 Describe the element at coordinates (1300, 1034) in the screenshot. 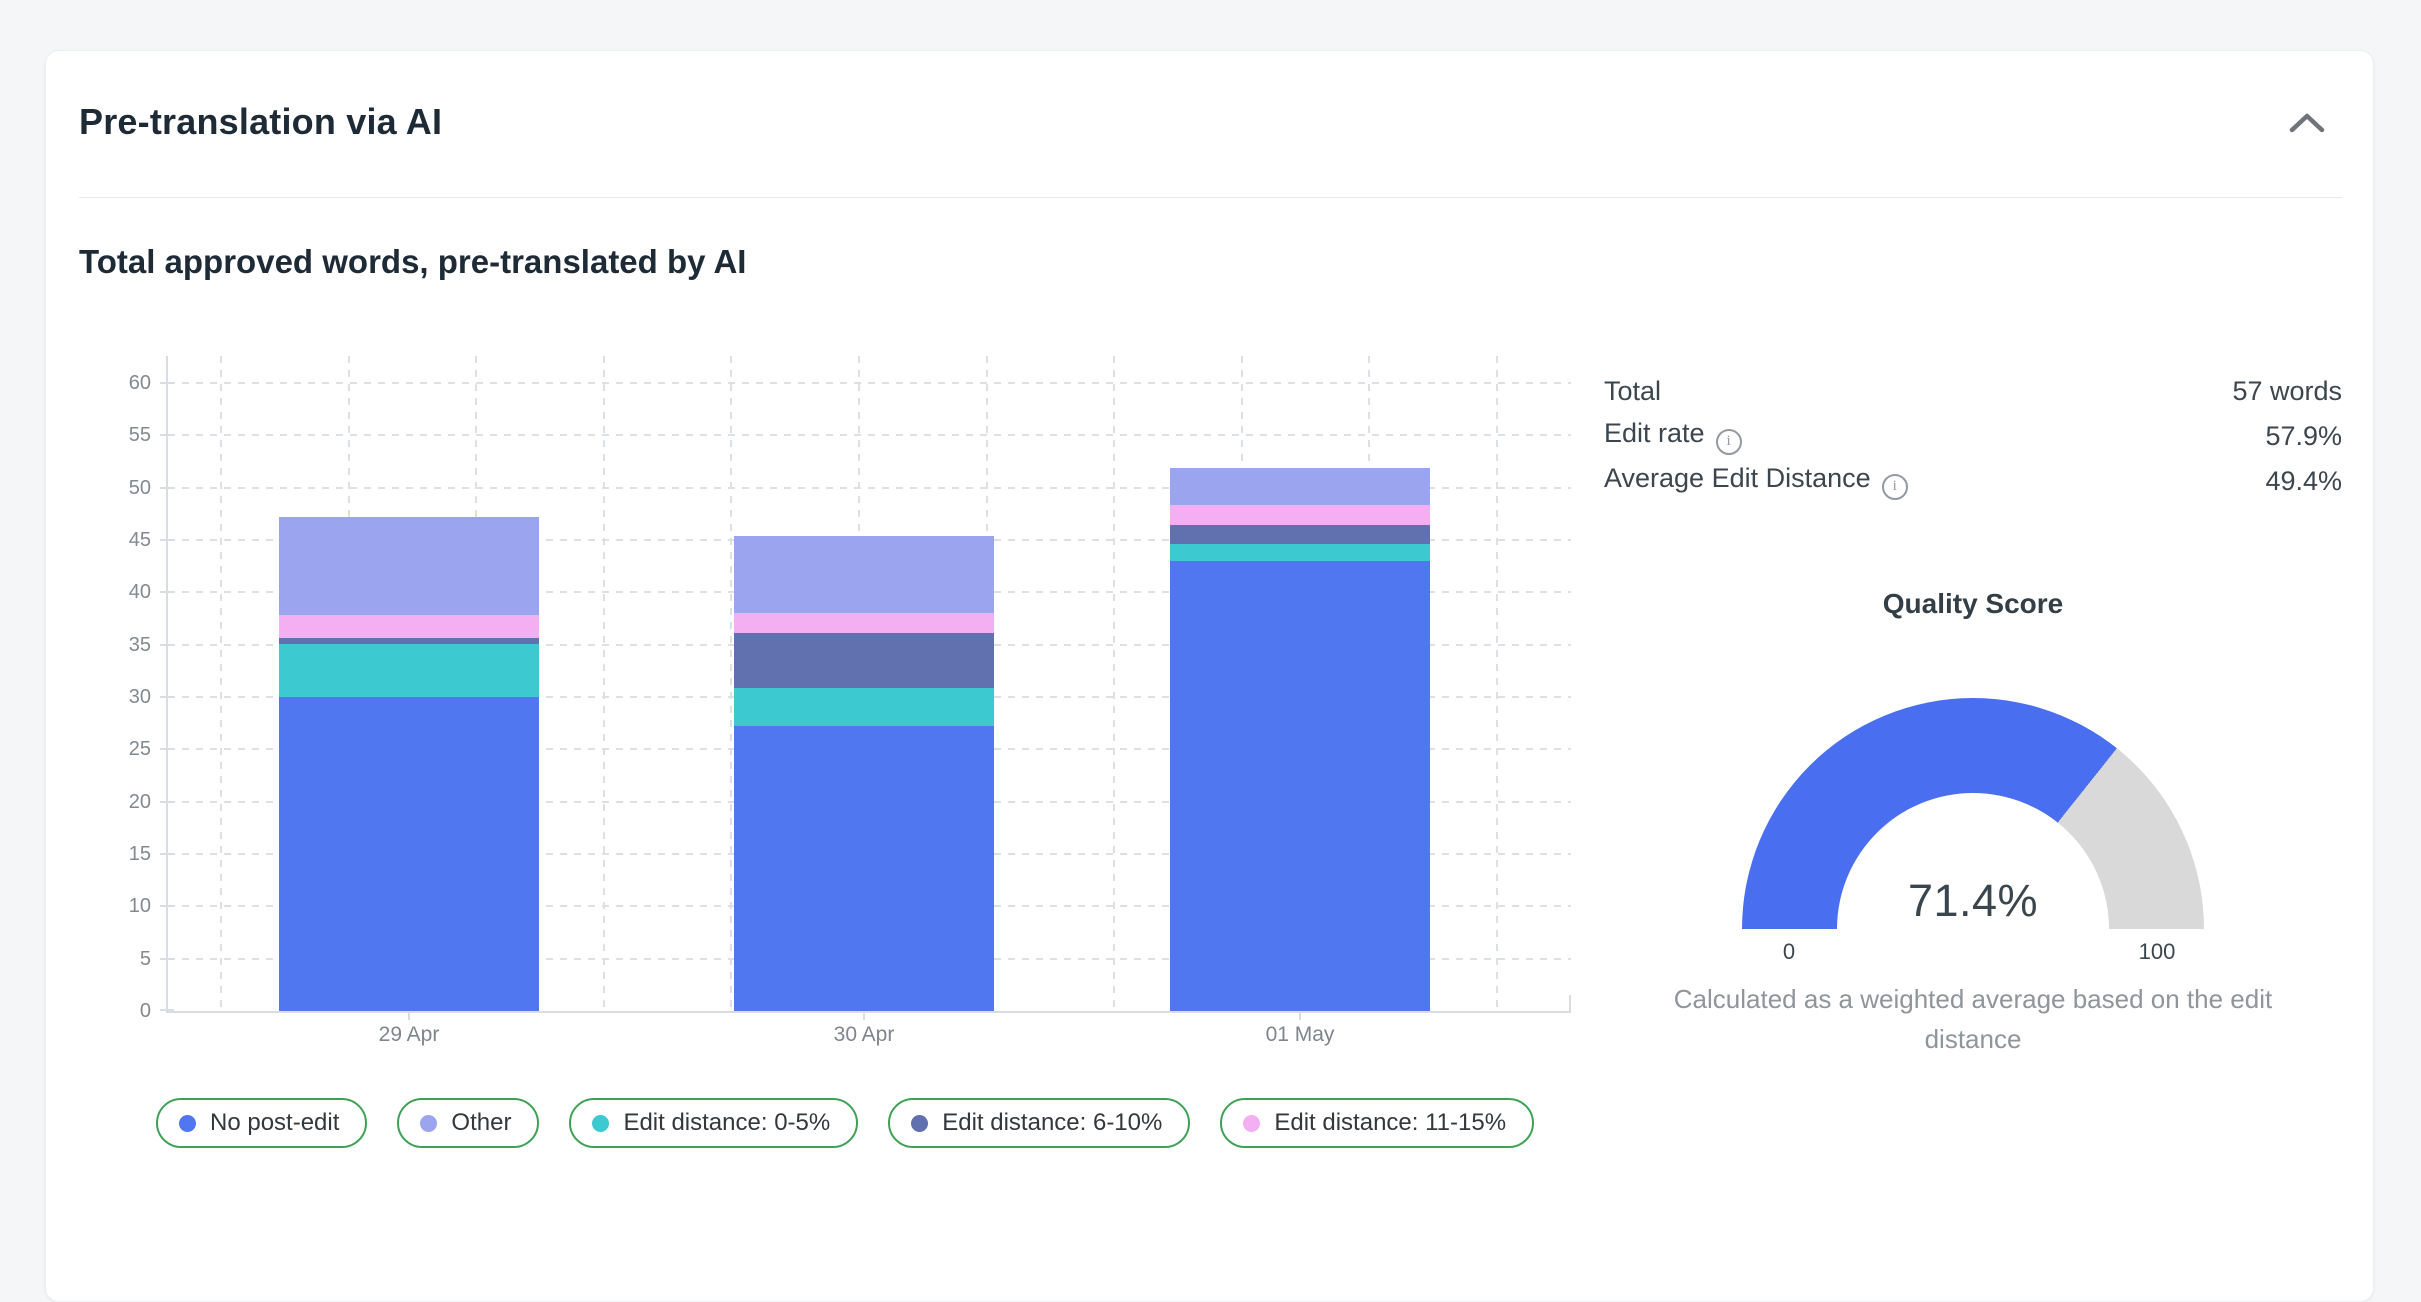

I see `x-axis-category-label: 01 May` at that location.